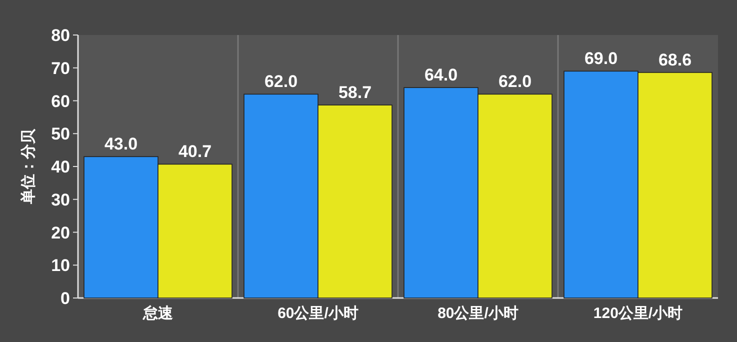 The image size is (737, 342). What do you see at coordinates (675, 60) in the screenshot?
I see `data-label: 68.6` at bounding box center [675, 60].